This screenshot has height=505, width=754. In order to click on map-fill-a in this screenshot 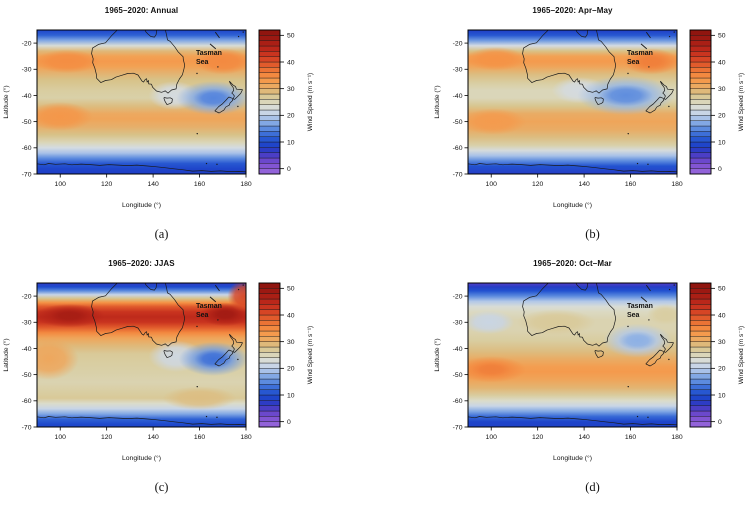, I will do `click(141, 102)`.